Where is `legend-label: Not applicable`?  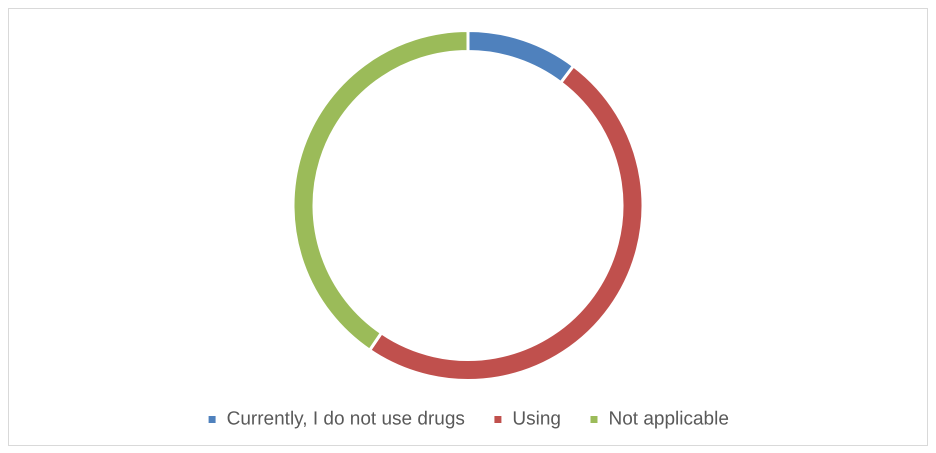 legend-label: Not applicable is located at coordinates (668, 419).